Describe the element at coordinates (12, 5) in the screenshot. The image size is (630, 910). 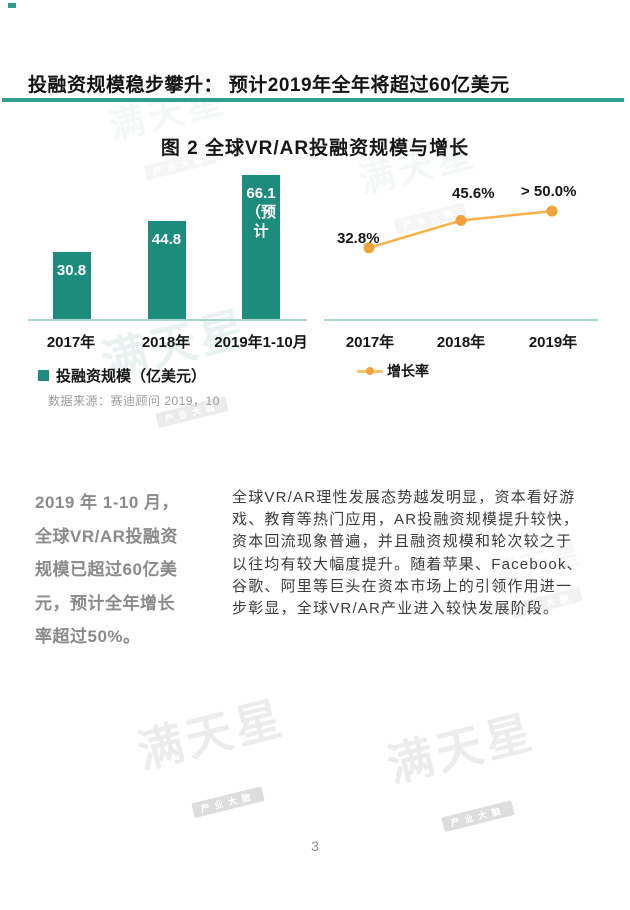
I see `corner-accent-mark` at that location.